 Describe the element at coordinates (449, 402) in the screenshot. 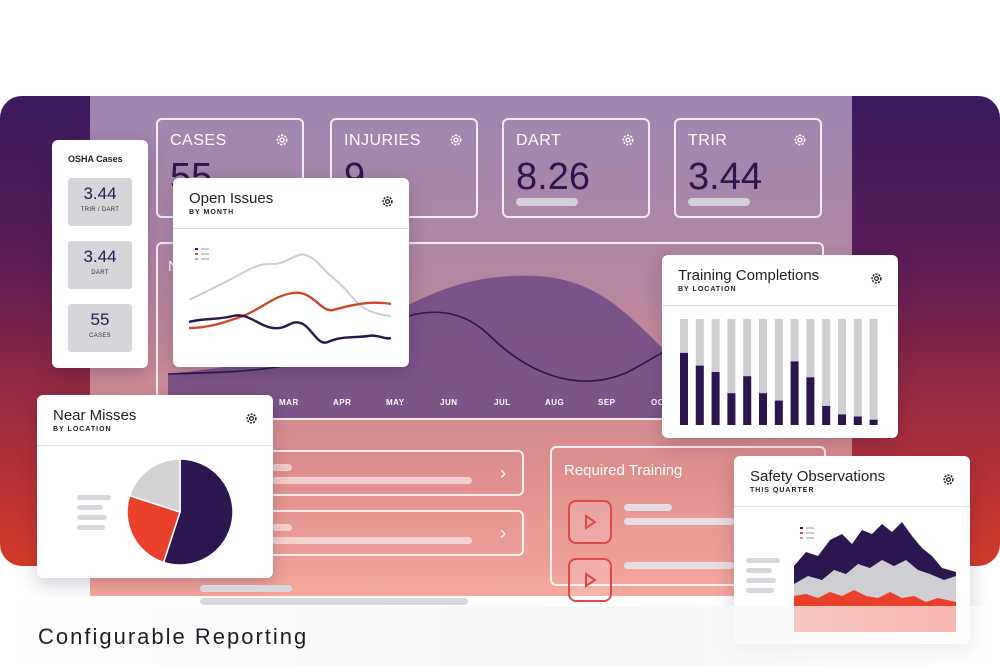

I see `month-label: JUN` at that location.